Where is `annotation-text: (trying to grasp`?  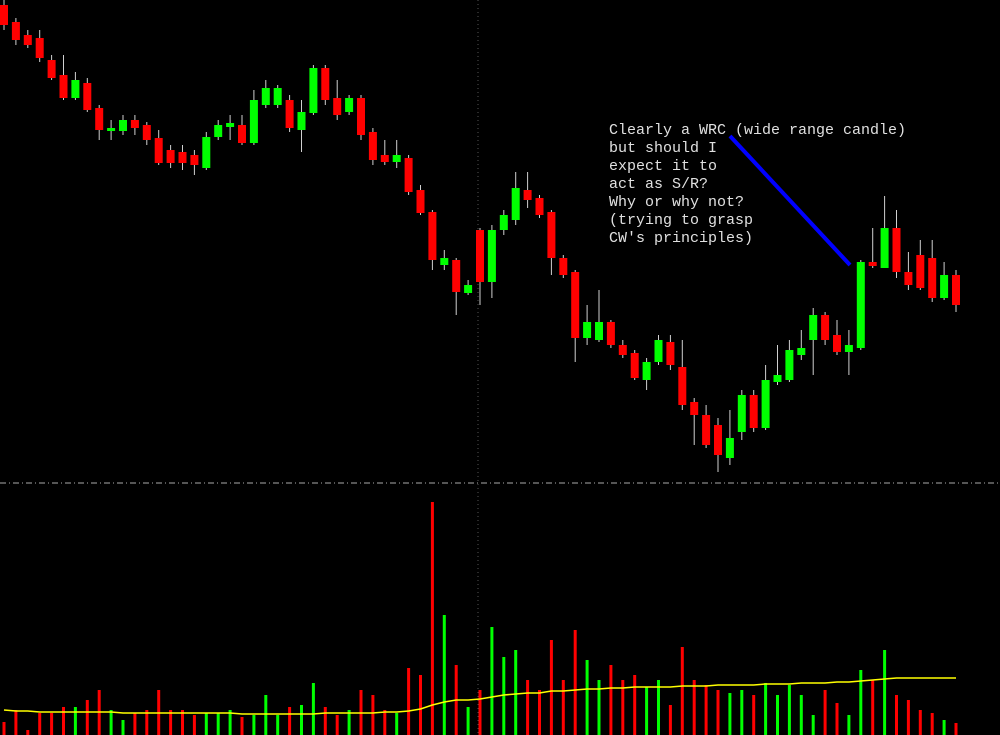
annotation-text: (trying to grasp is located at coordinates (681, 220).